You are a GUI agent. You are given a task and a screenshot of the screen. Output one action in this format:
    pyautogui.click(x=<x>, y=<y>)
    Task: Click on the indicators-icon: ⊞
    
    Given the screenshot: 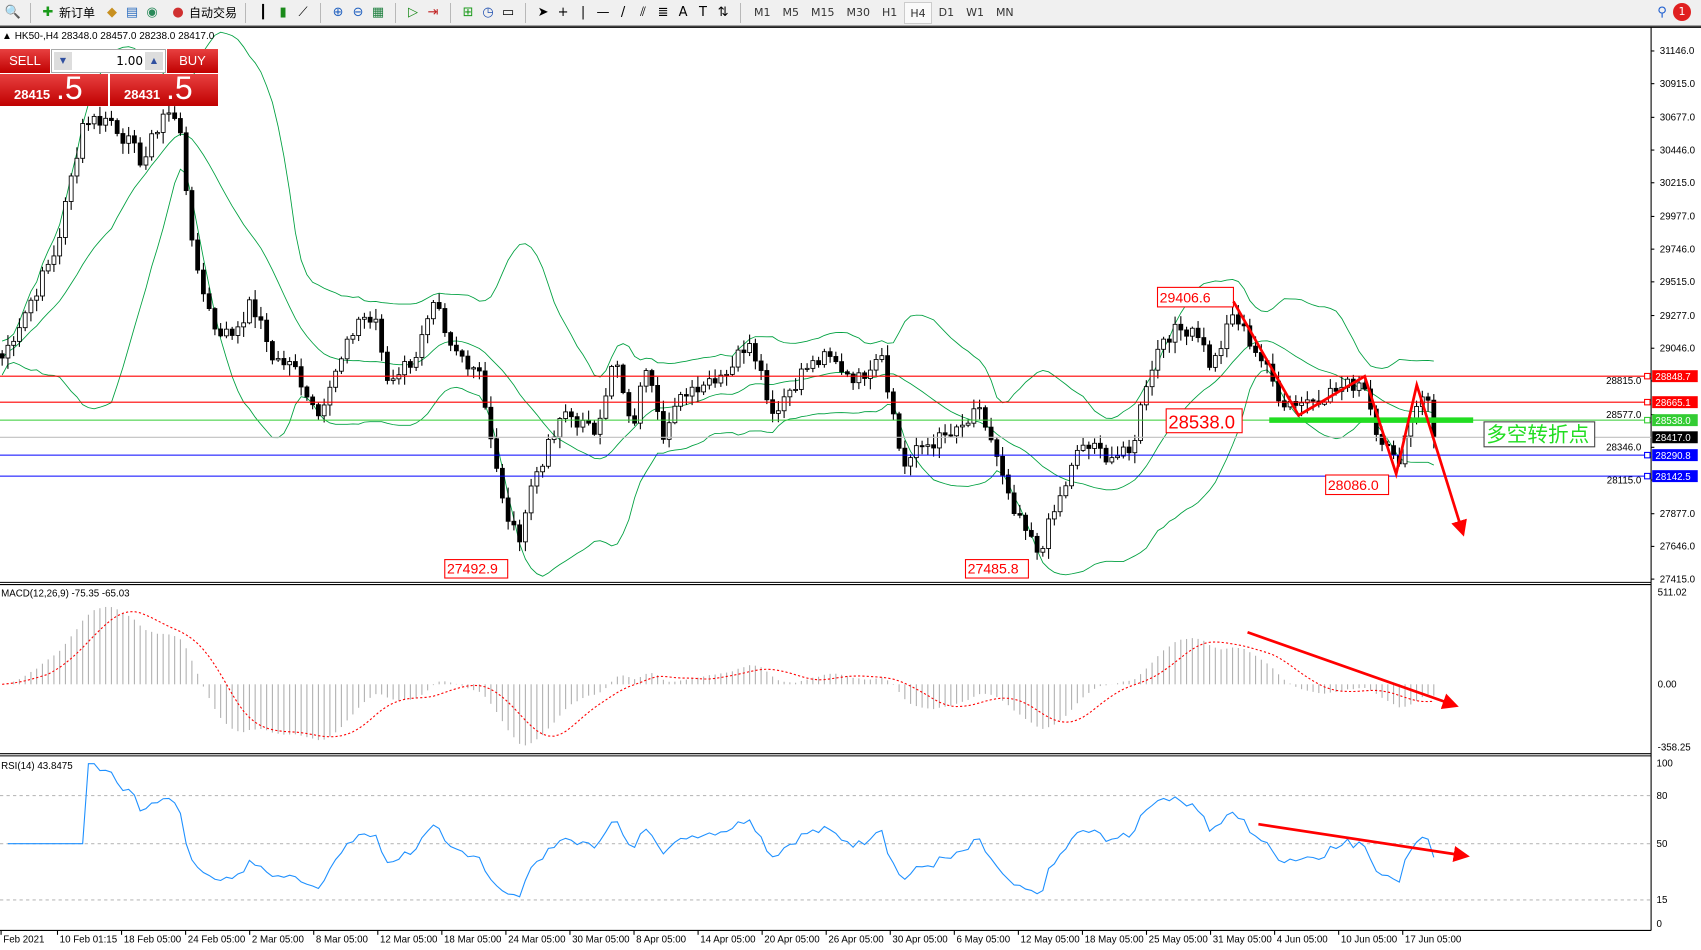 What is the action you would take?
    pyautogui.click(x=468, y=12)
    